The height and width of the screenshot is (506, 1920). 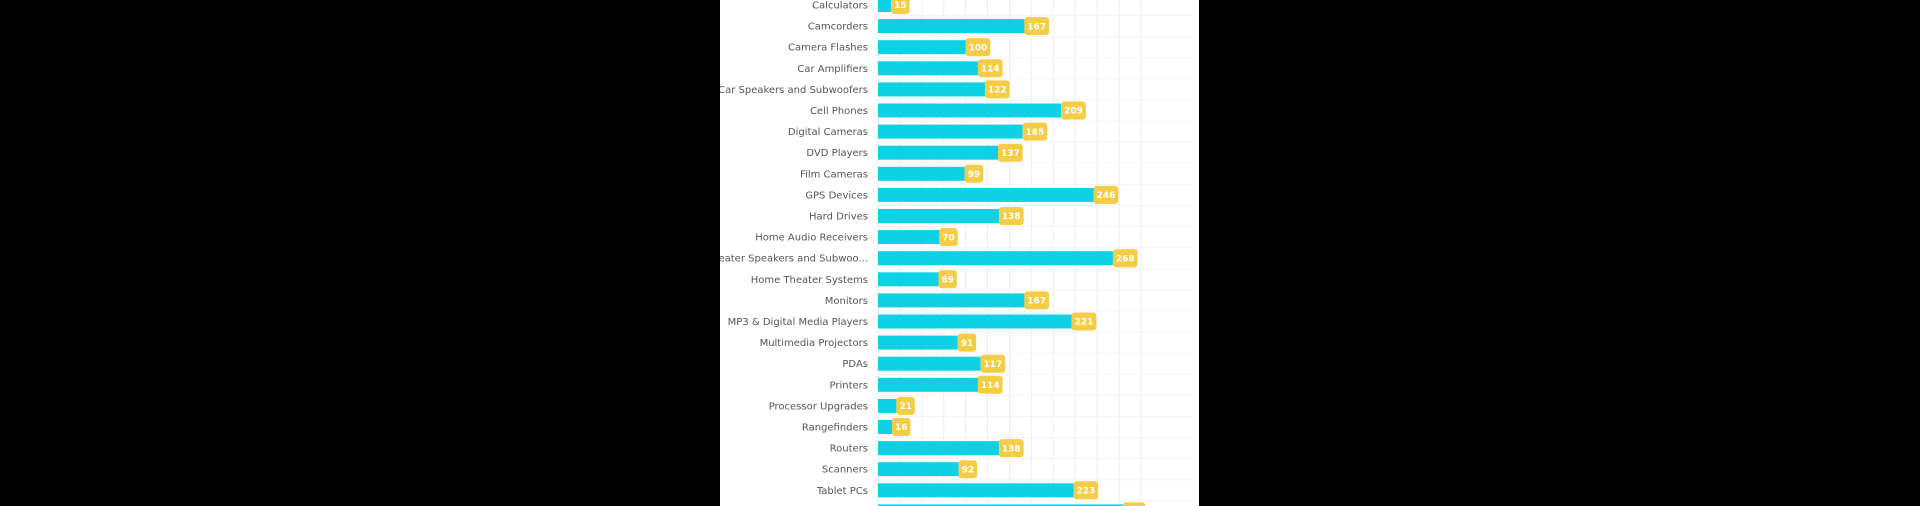 What do you see at coordinates (818, 406) in the screenshot?
I see `category-label: Processor Upgrades` at bounding box center [818, 406].